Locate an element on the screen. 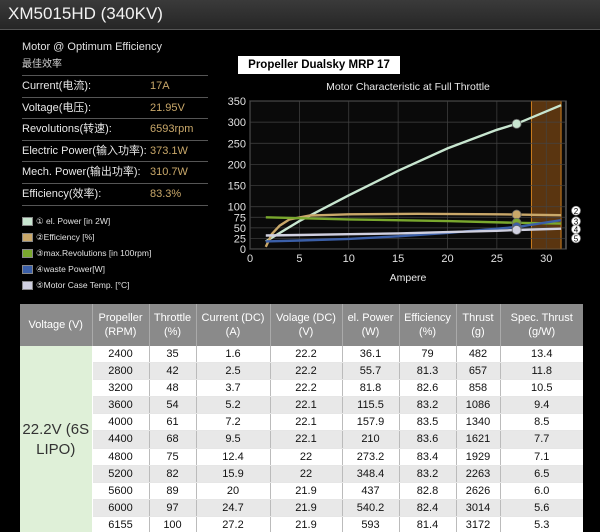 The width and height of the screenshot is (600, 532). table-cell: 81.4 is located at coordinates (428, 524).